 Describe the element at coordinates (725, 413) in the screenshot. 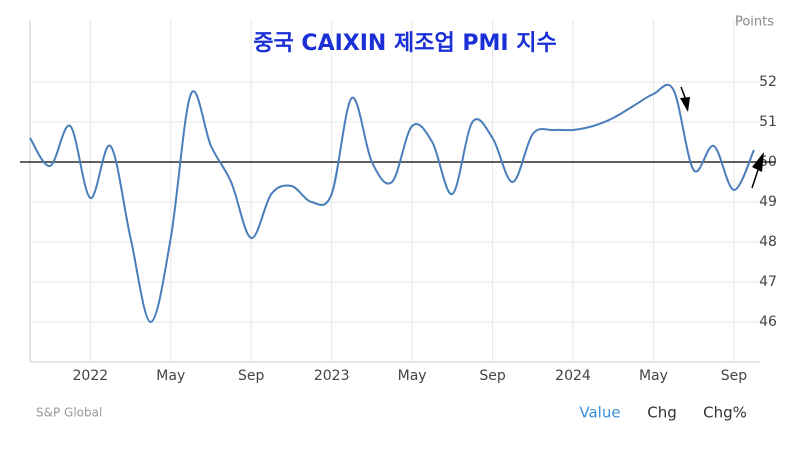

I see `tab: Chg%` at that location.